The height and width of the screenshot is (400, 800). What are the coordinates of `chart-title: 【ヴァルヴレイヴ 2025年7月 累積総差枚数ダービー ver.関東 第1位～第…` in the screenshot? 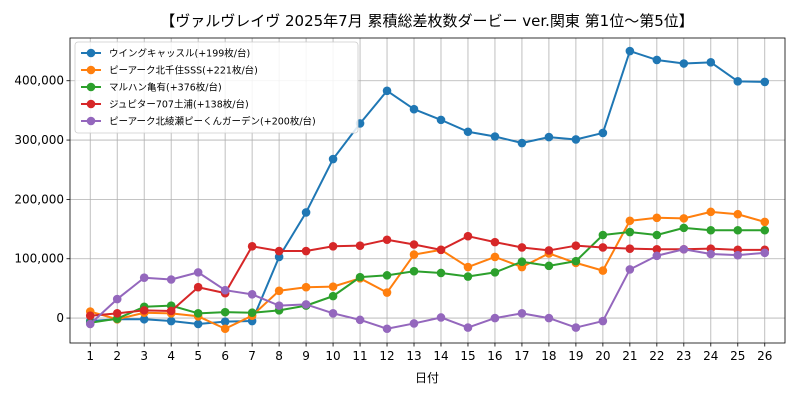 It's located at (427, 21).